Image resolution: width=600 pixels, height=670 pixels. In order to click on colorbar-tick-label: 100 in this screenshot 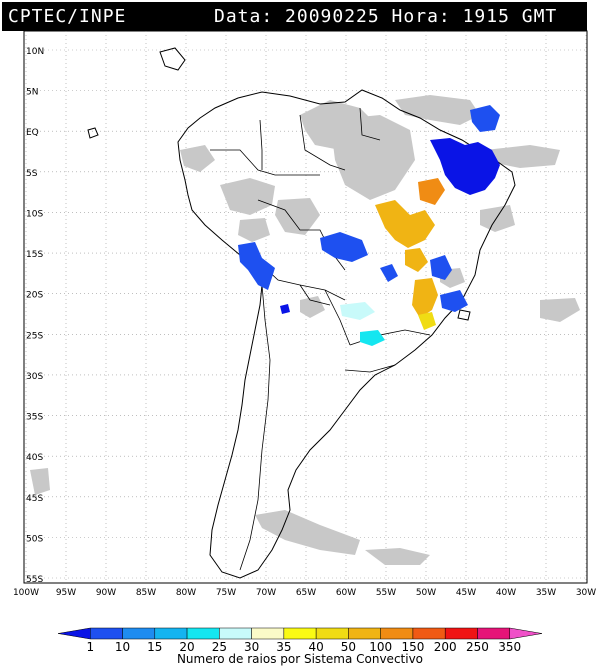, I will do `click(380, 647)`.